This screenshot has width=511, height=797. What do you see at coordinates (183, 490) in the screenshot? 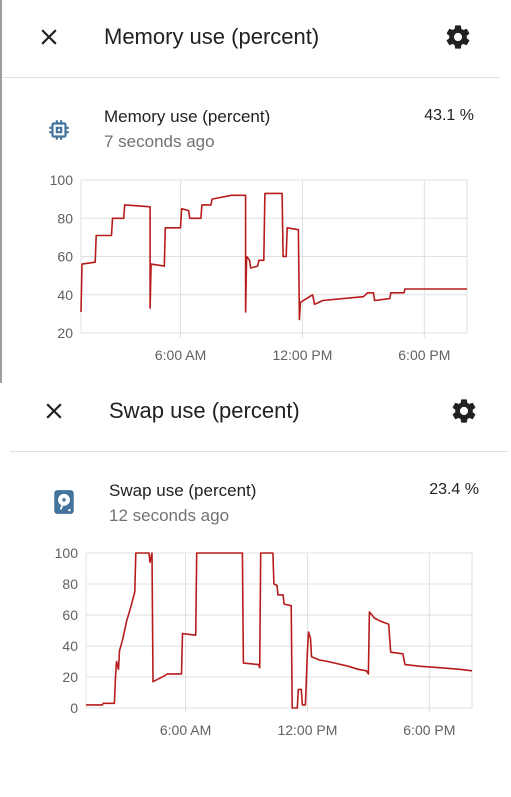
I see `entity-name: Swap use (percent)` at bounding box center [183, 490].